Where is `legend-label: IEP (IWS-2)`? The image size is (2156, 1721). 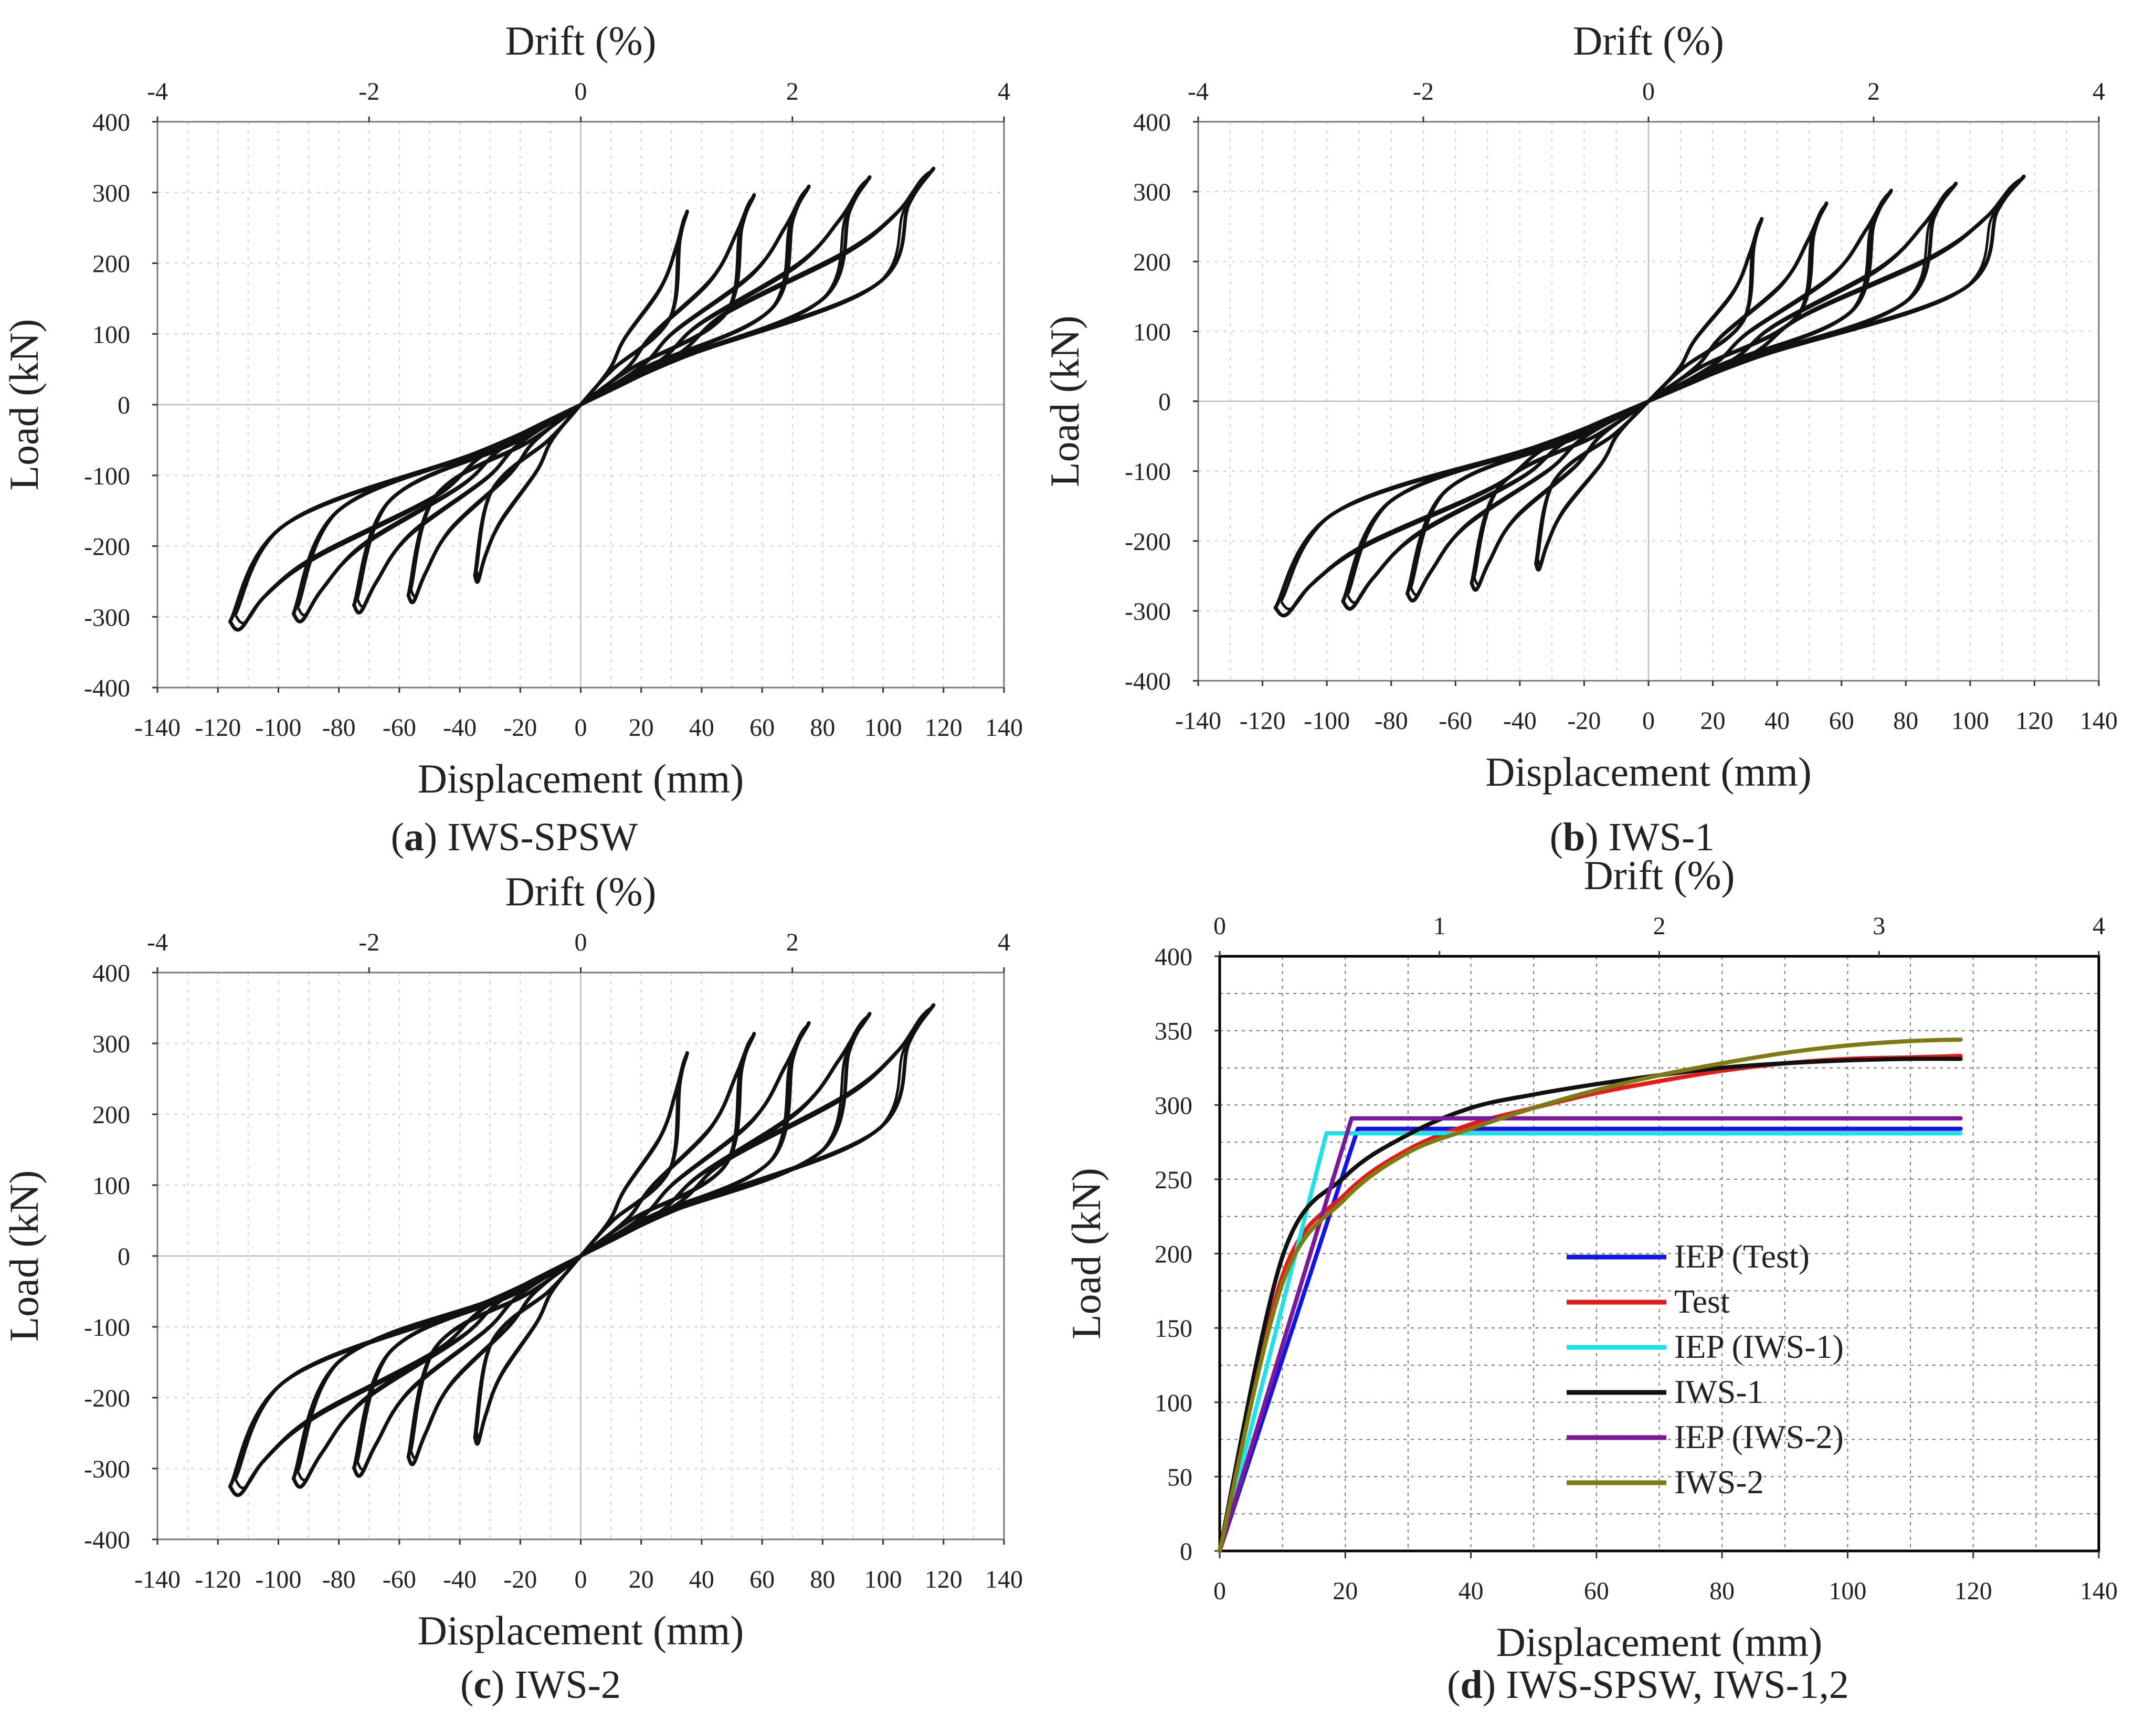
legend-label: IEP (IWS-2) is located at coordinates (1759, 1437).